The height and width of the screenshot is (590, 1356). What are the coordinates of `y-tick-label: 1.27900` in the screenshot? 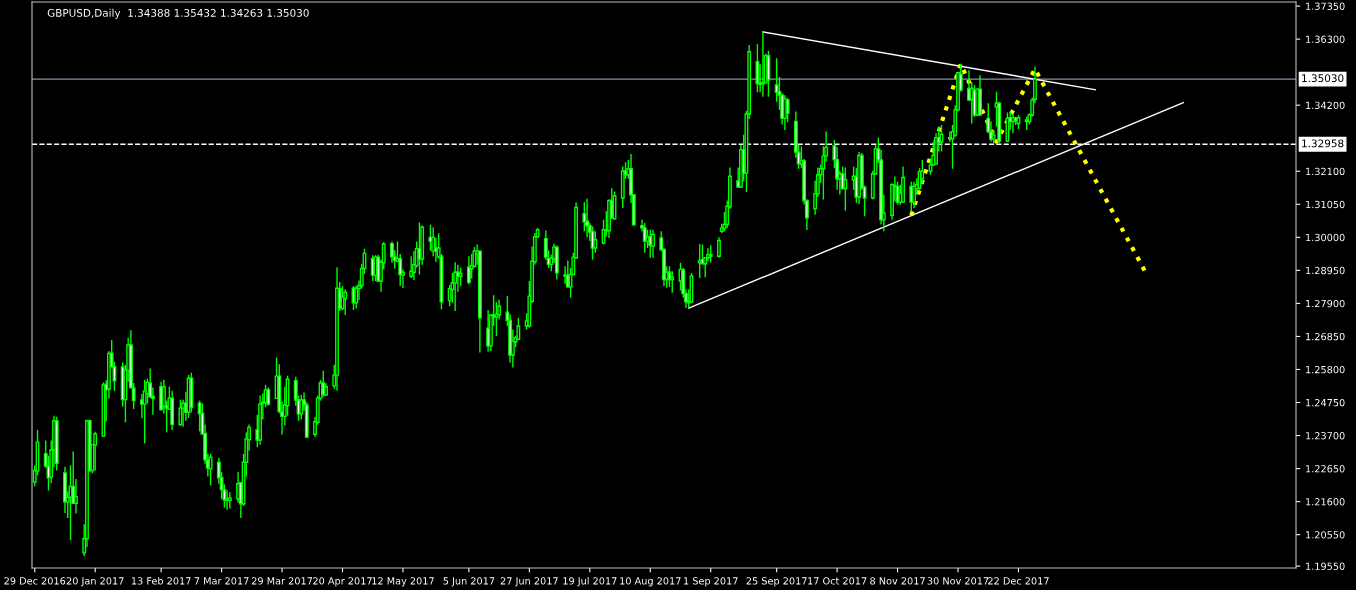 It's located at (1325, 303).